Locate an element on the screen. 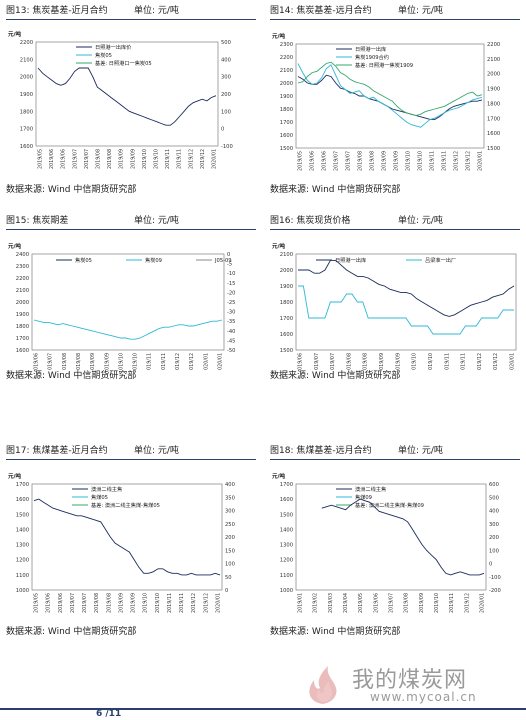 This screenshot has width=526, height=720. y-tick-label-right: -35 is located at coordinates (231, 322).